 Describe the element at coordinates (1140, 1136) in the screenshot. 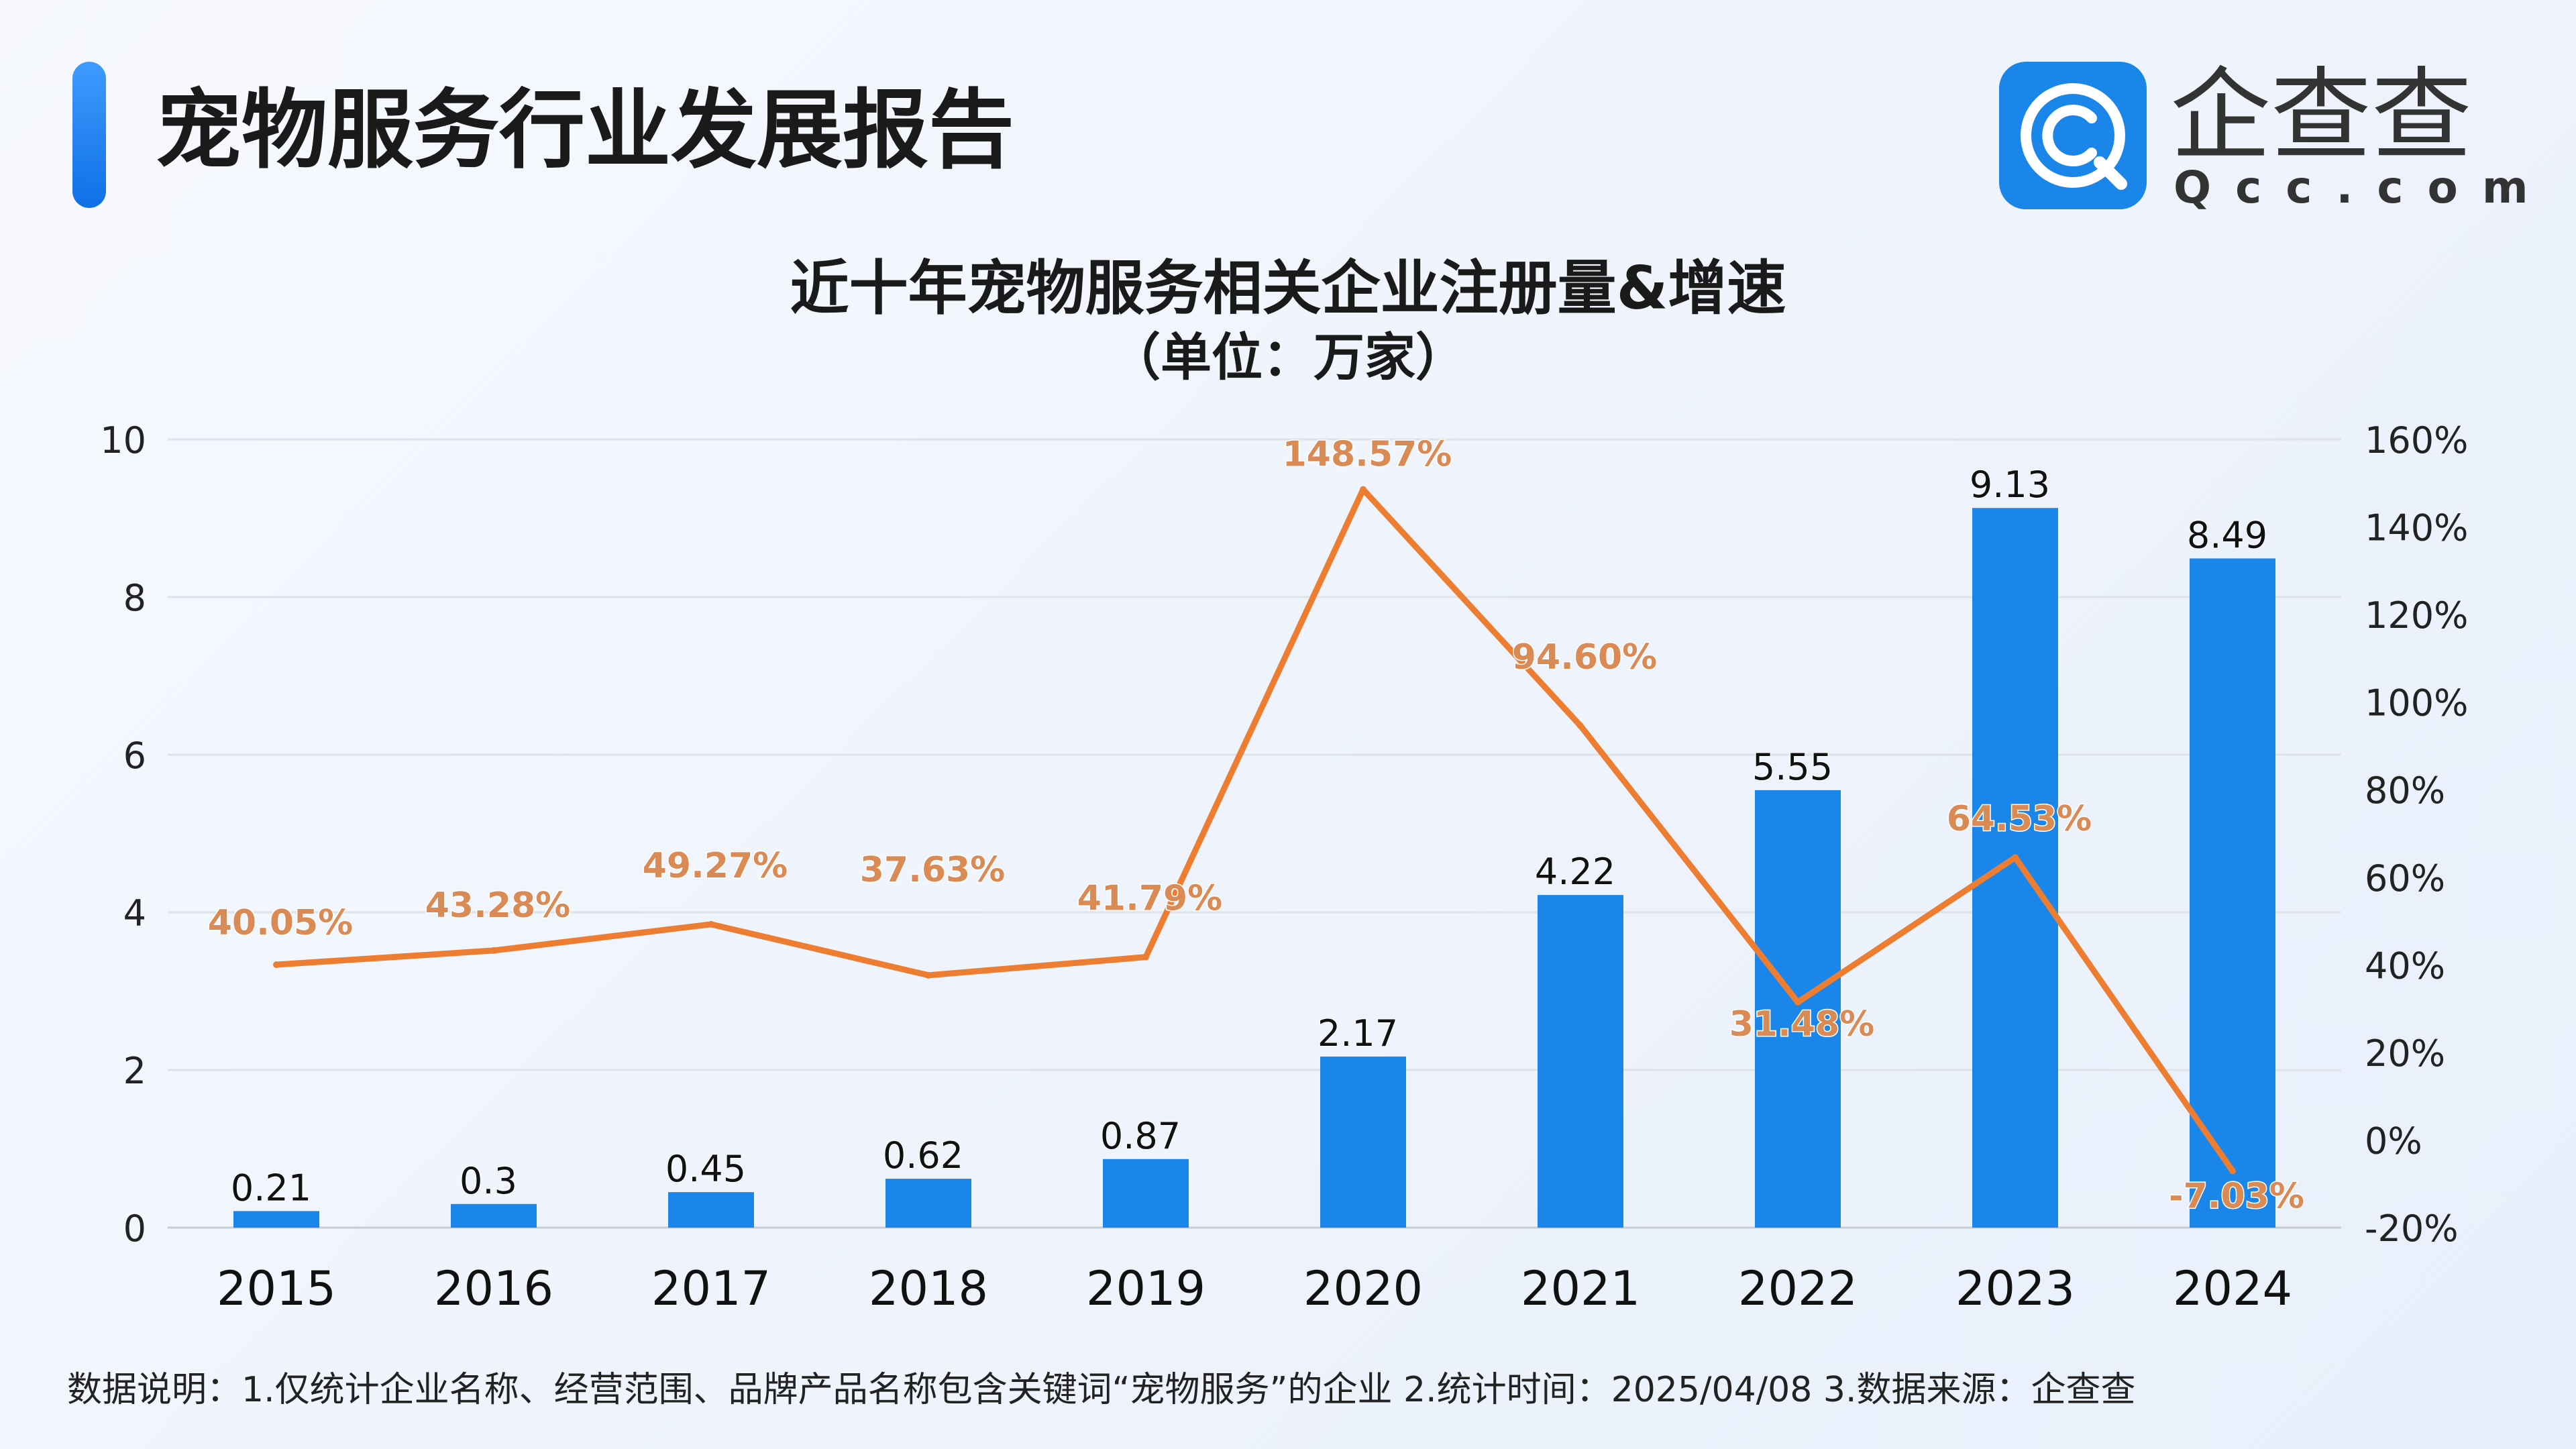

I see `bar-value-label: 0.87` at that location.